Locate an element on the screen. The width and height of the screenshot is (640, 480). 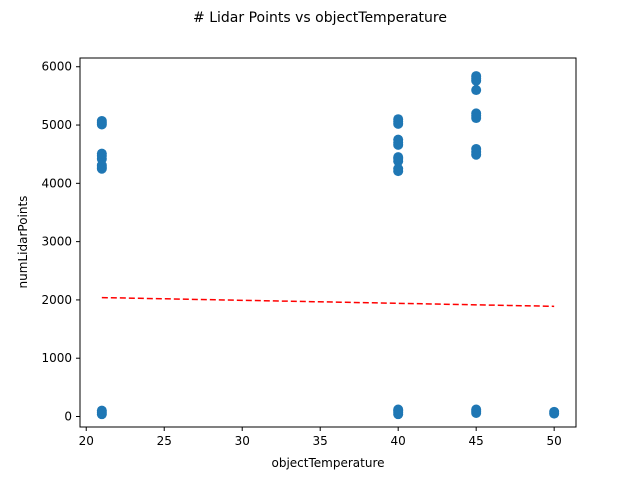
x-tick-label: 30 is located at coordinates (242, 441).